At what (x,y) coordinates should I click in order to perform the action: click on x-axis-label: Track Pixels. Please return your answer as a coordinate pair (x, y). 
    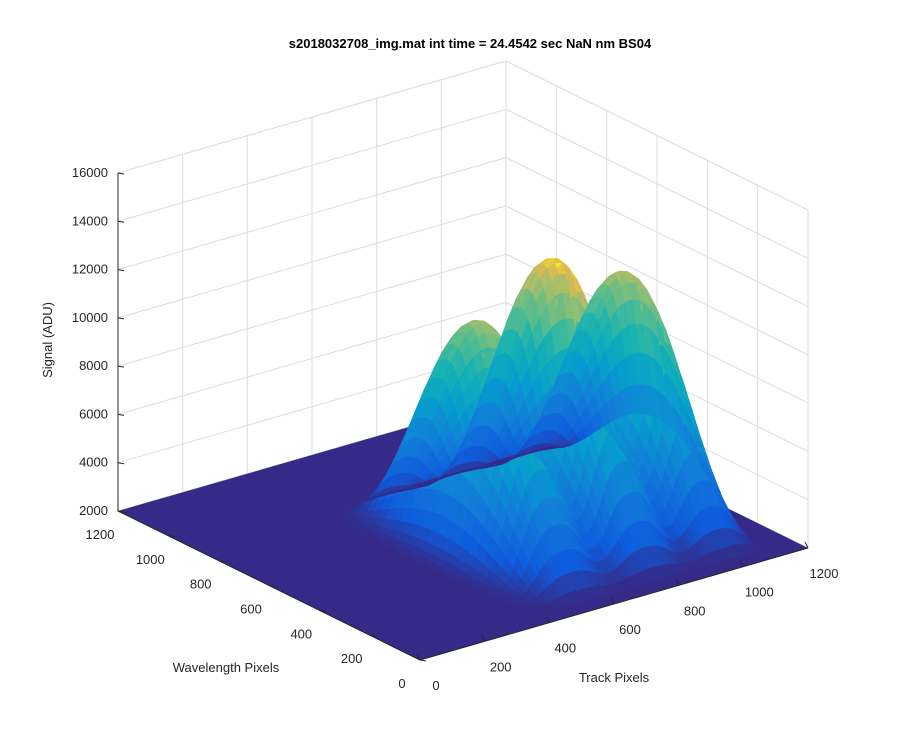
    Looking at the image, I should click on (614, 677).